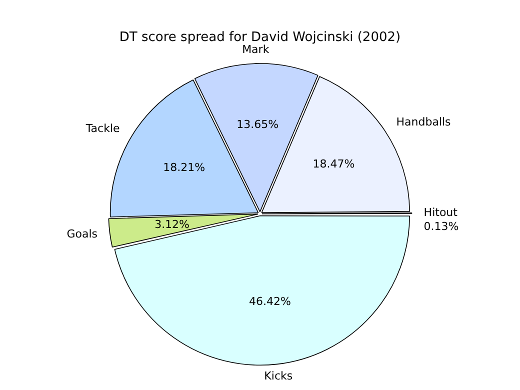 The height and width of the screenshot is (390, 520). Describe the element at coordinates (260, 38) in the screenshot. I see `chart-title: DT score spread for David Wojcinski (2002)` at that location.